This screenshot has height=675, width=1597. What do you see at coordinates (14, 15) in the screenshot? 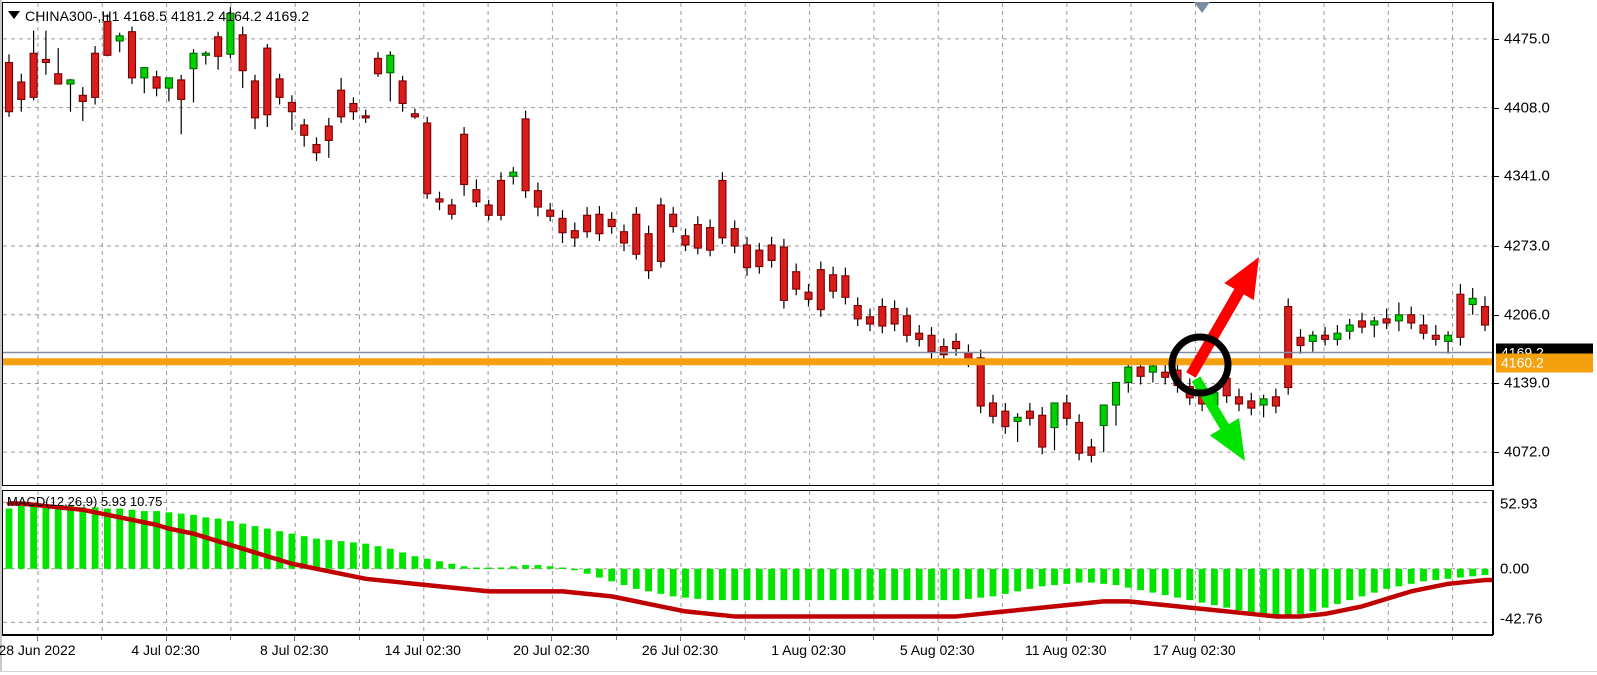
I see `triangle-down-icon` at bounding box center [14, 15].